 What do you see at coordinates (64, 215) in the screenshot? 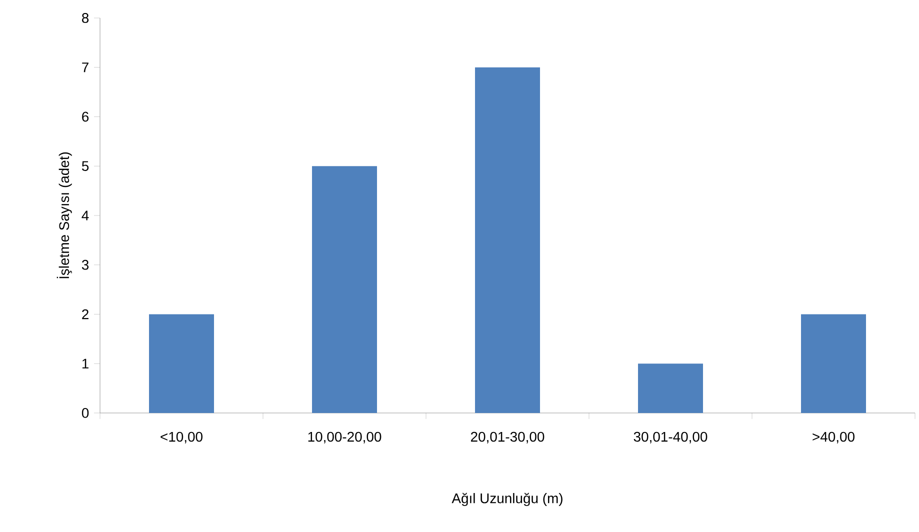
I see `y-axis-title: İşletme Sayısı (adet)` at bounding box center [64, 215].